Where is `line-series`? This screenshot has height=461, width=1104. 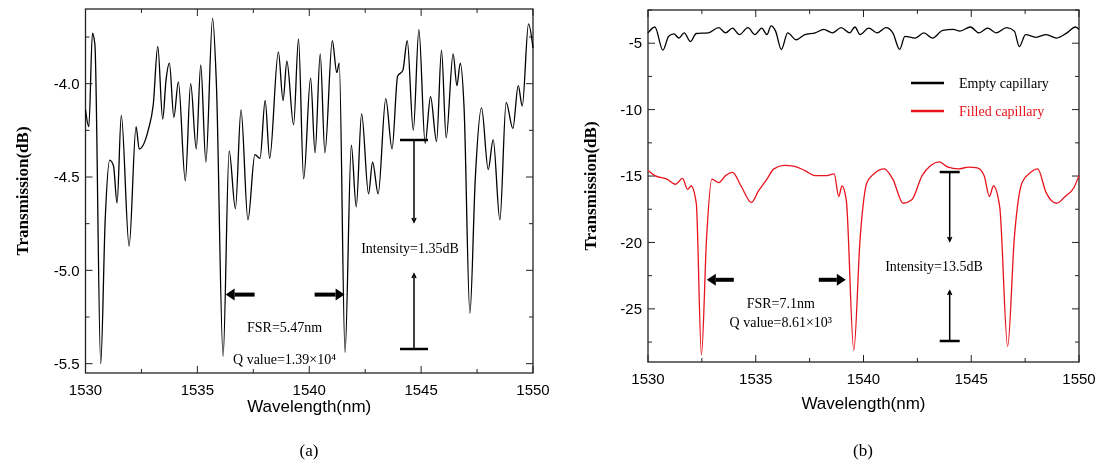 line-series is located at coordinates (863, 38).